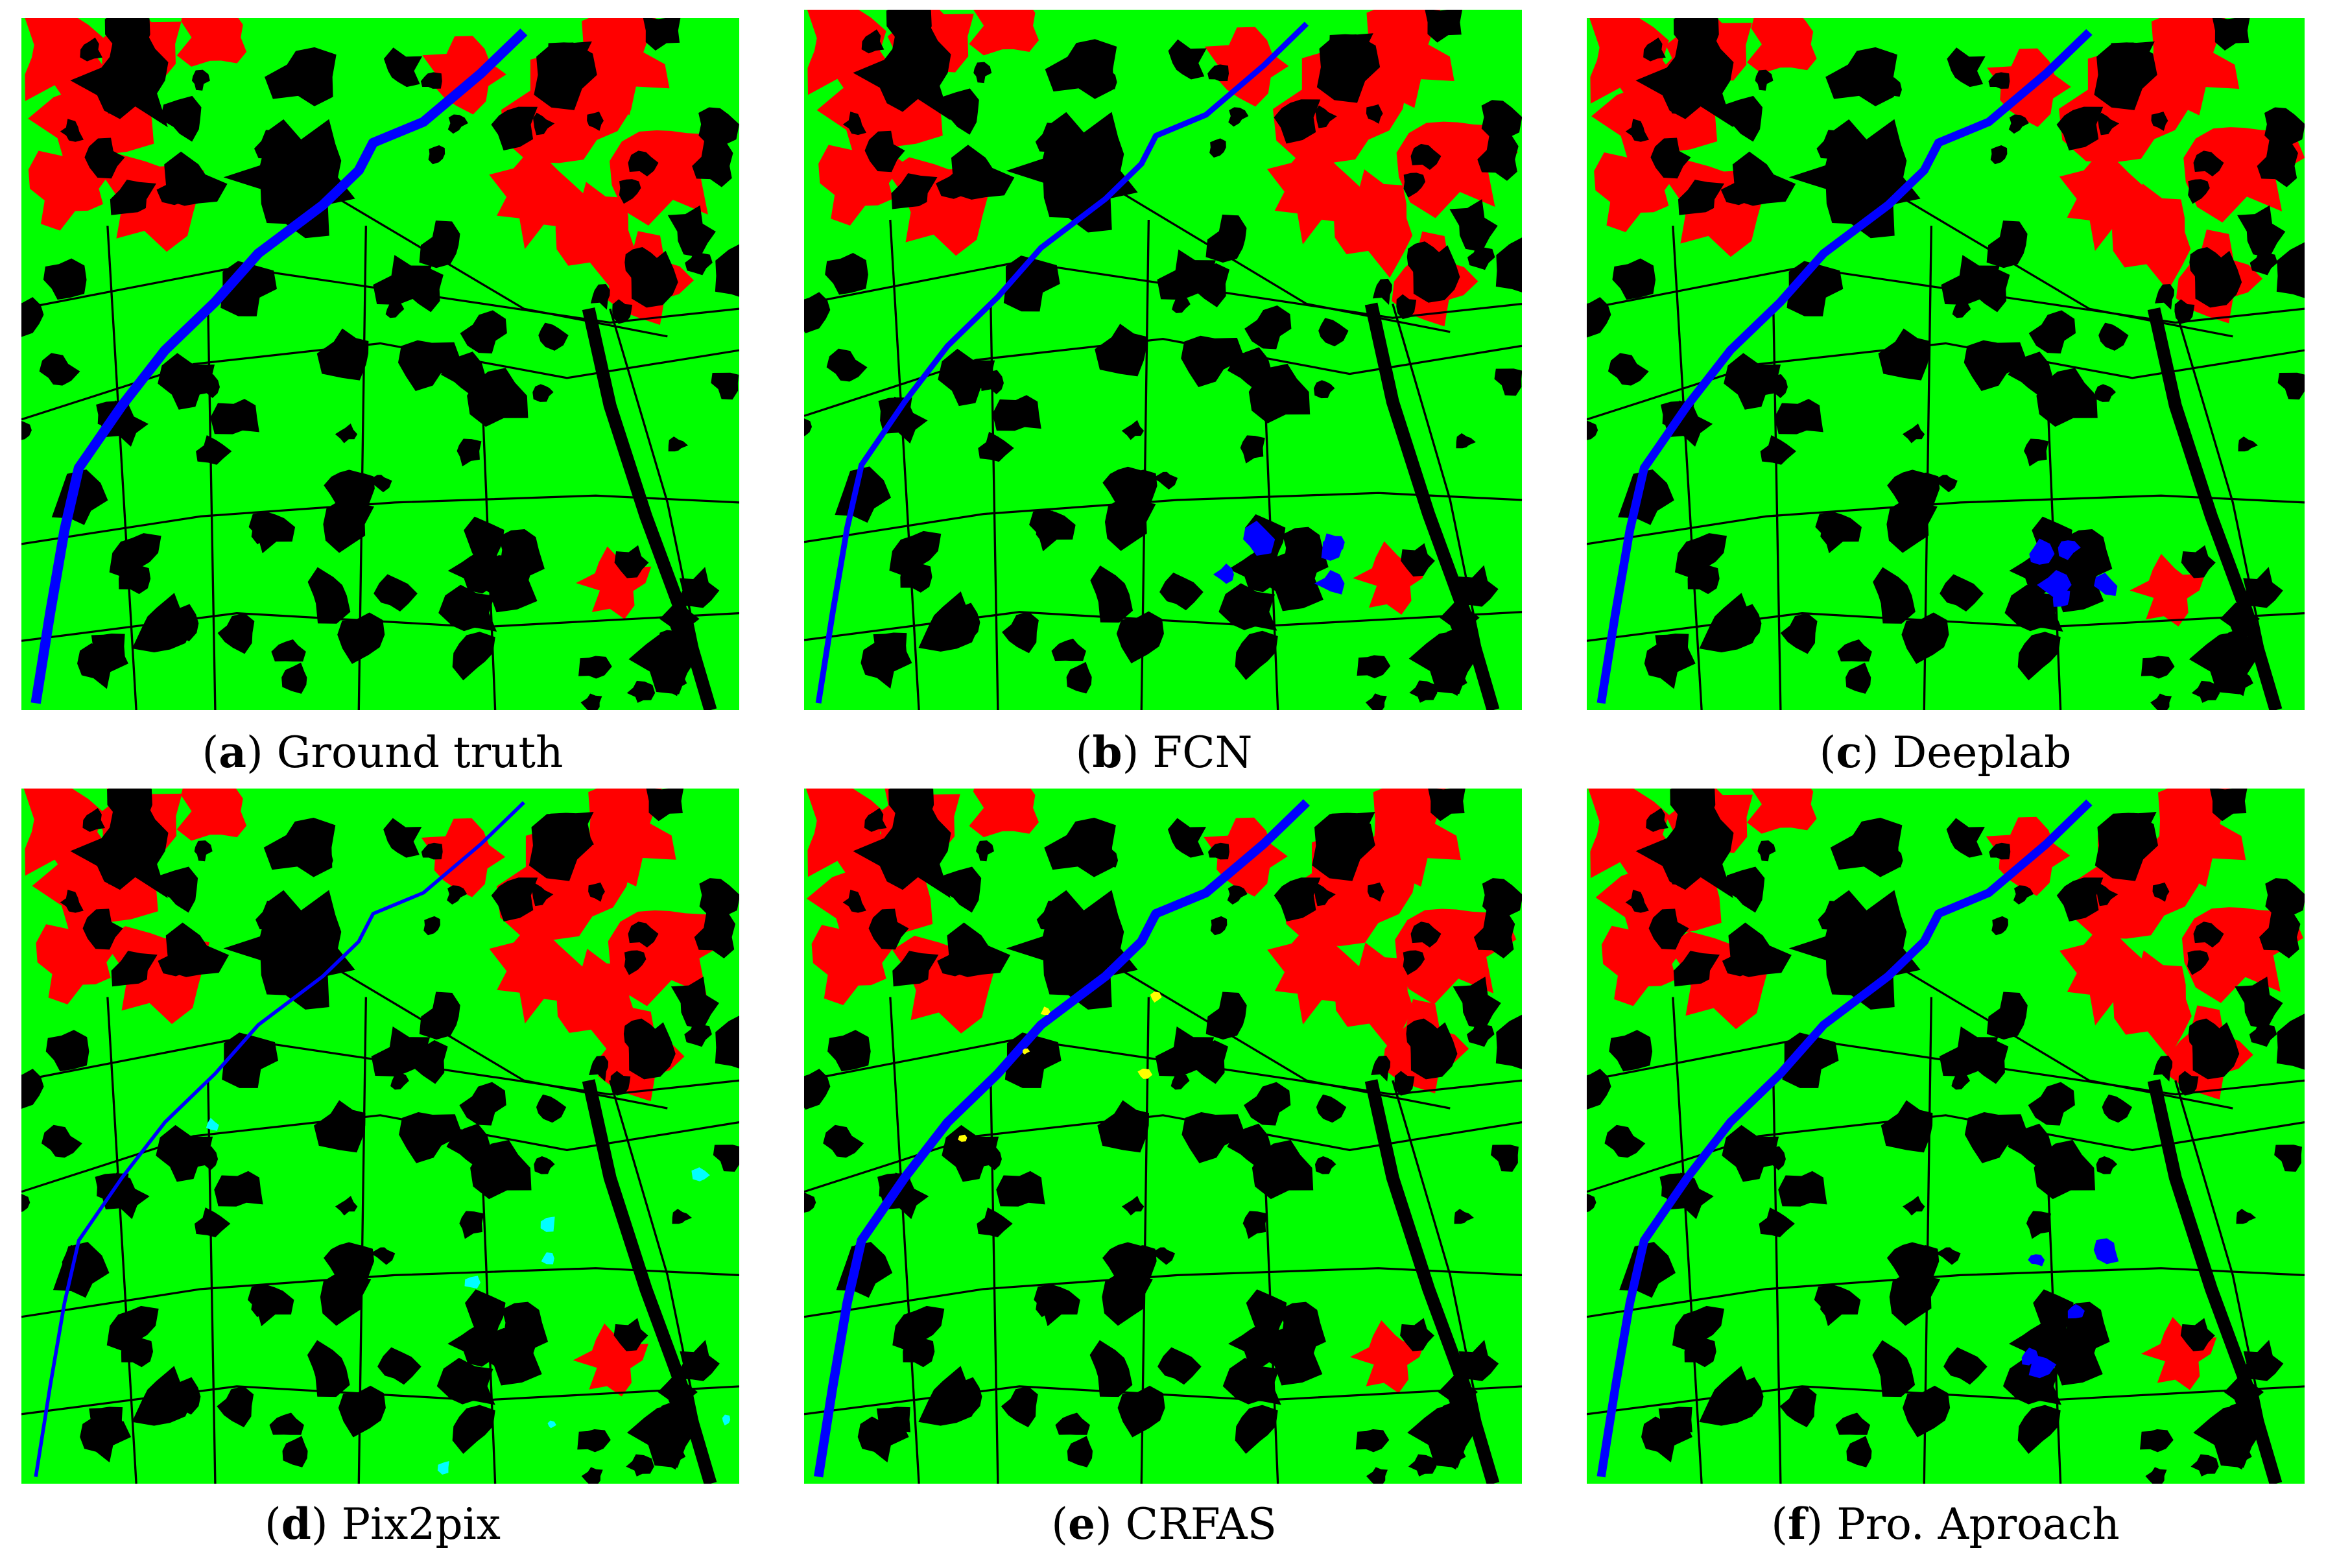 Image resolution: width=2326 pixels, height=1568 pixels. What do you see at coordinates (383, 1524) in the screenshot?
I see `caption-d: (d) Pix2pix` at bounding box center [383, 1524].